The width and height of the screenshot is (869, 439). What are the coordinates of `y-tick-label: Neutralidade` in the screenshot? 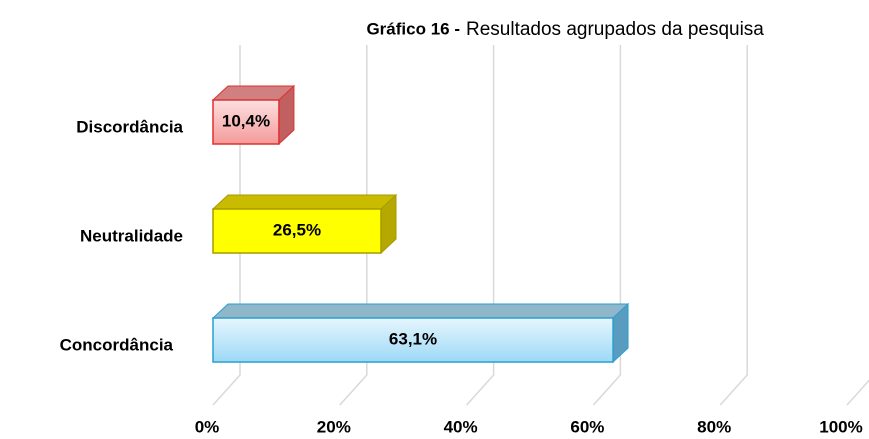 It's located at (131, 235).